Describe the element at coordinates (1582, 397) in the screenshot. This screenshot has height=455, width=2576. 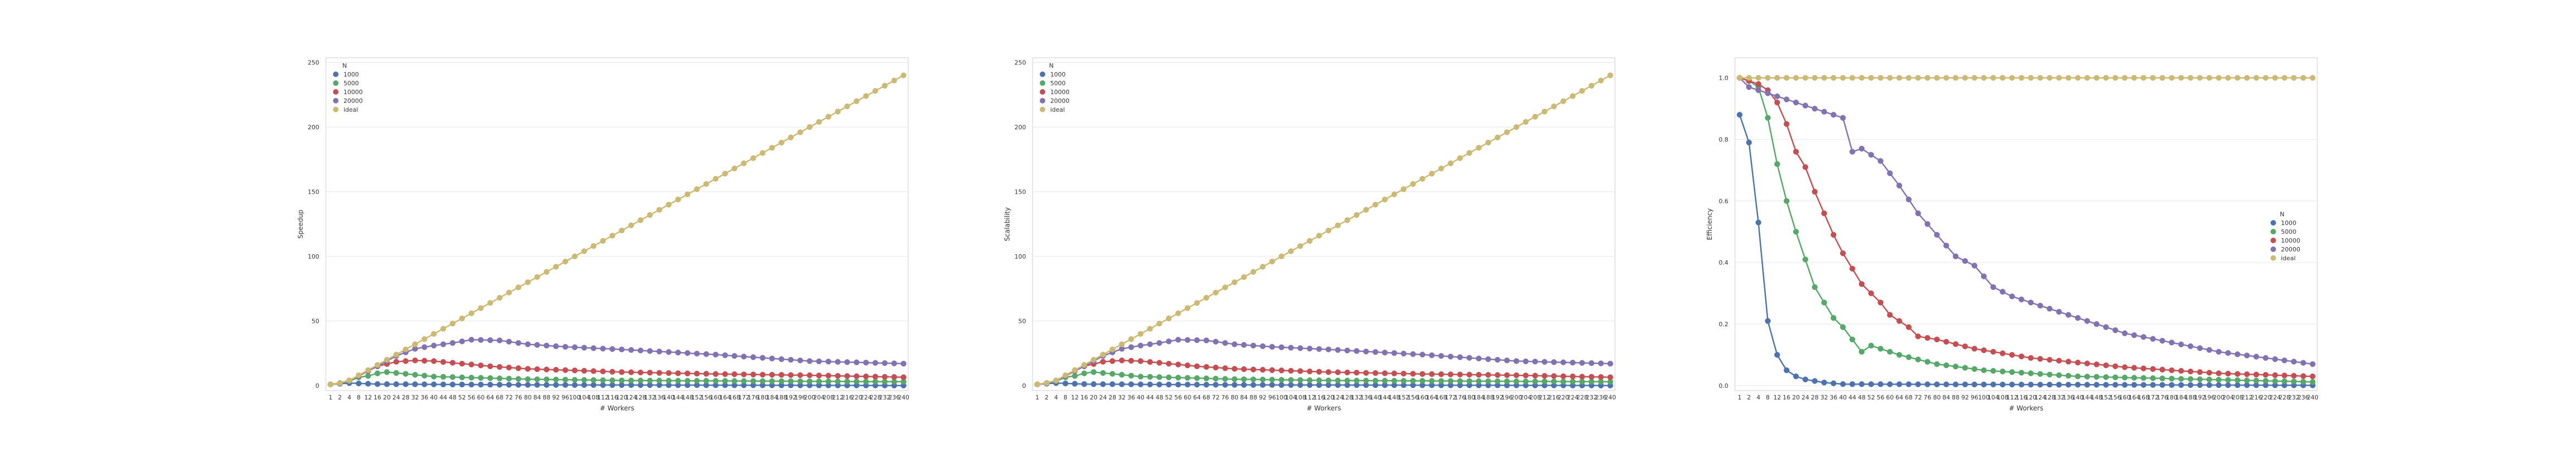
I see `x-tick-label: 228` at that location.